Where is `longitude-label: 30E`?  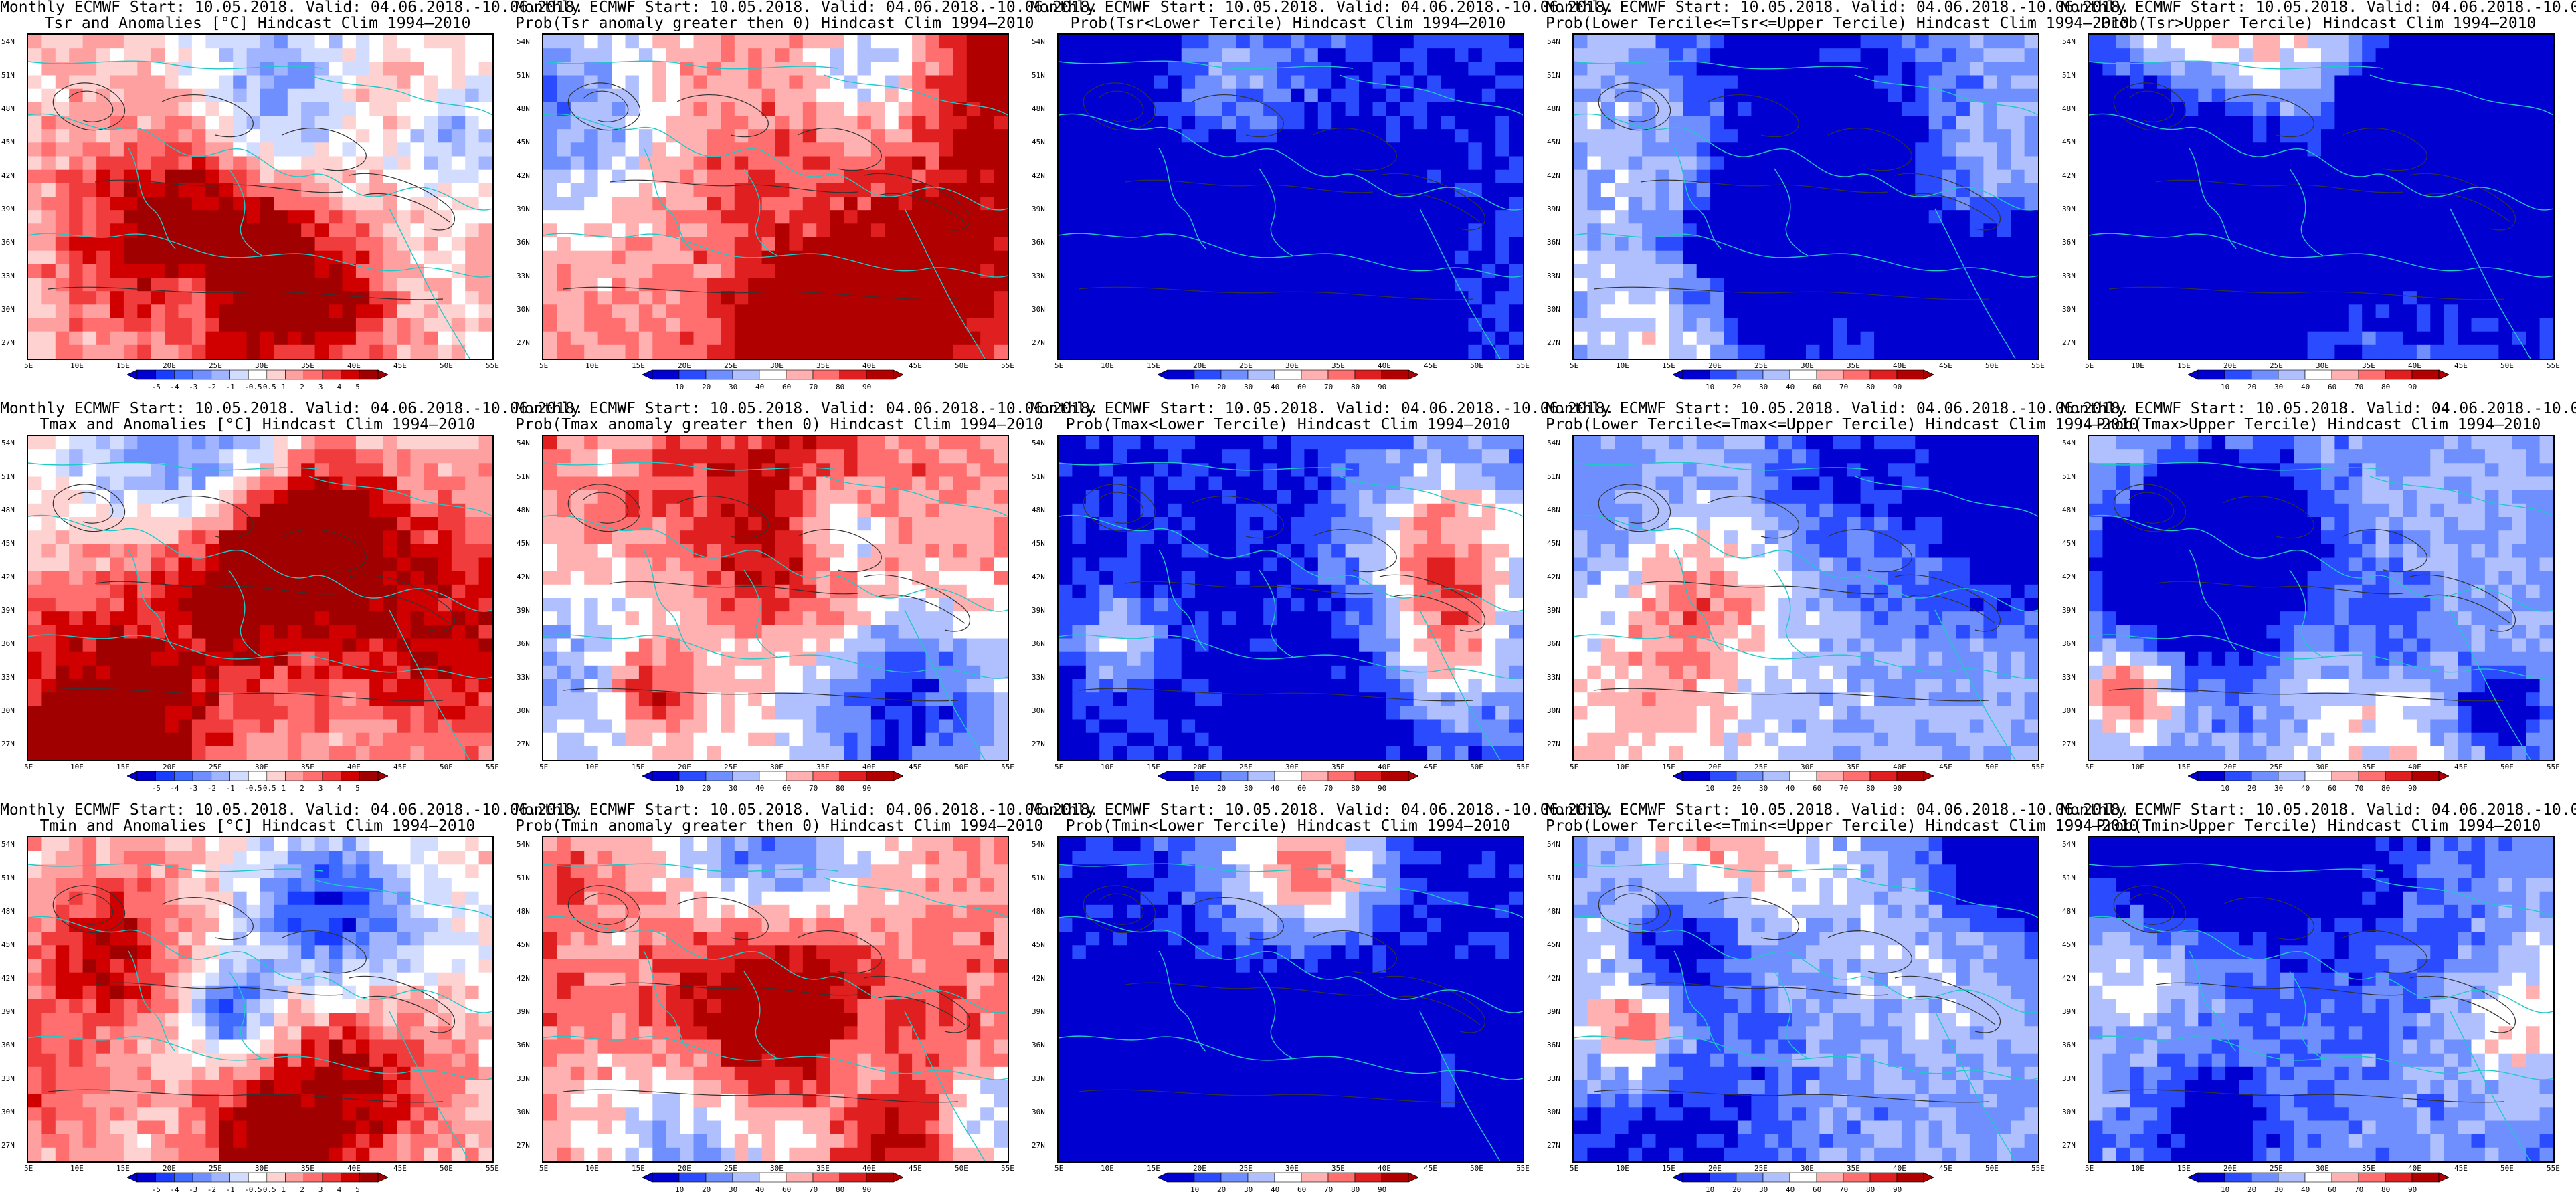
longitude-label: 30E is located at coordinates (1808, 365).